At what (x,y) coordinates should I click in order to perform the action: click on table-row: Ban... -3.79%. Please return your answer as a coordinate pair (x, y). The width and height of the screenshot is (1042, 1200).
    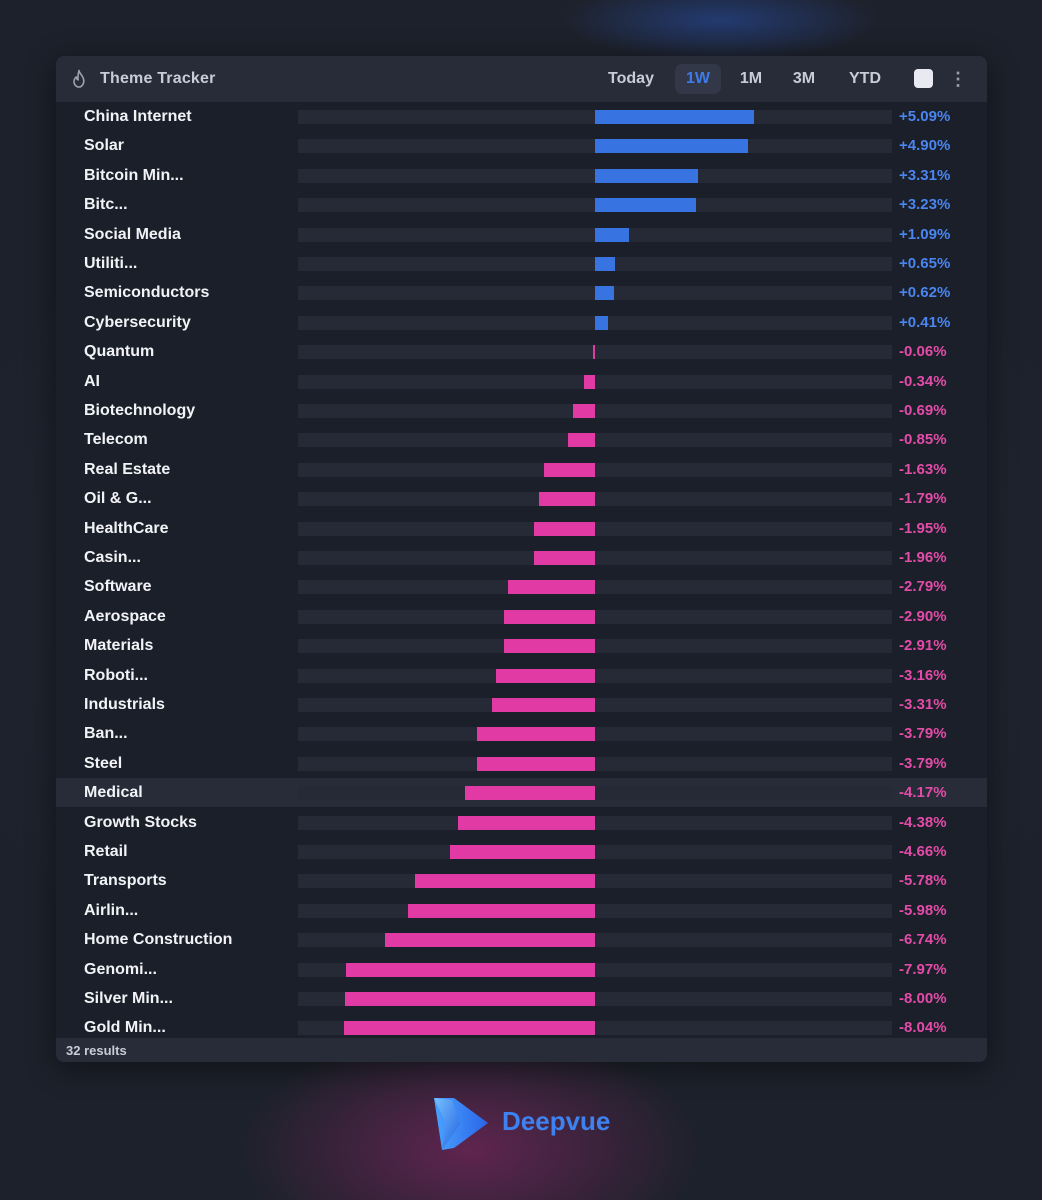
    Looking at the image, I should click on (521, 733).